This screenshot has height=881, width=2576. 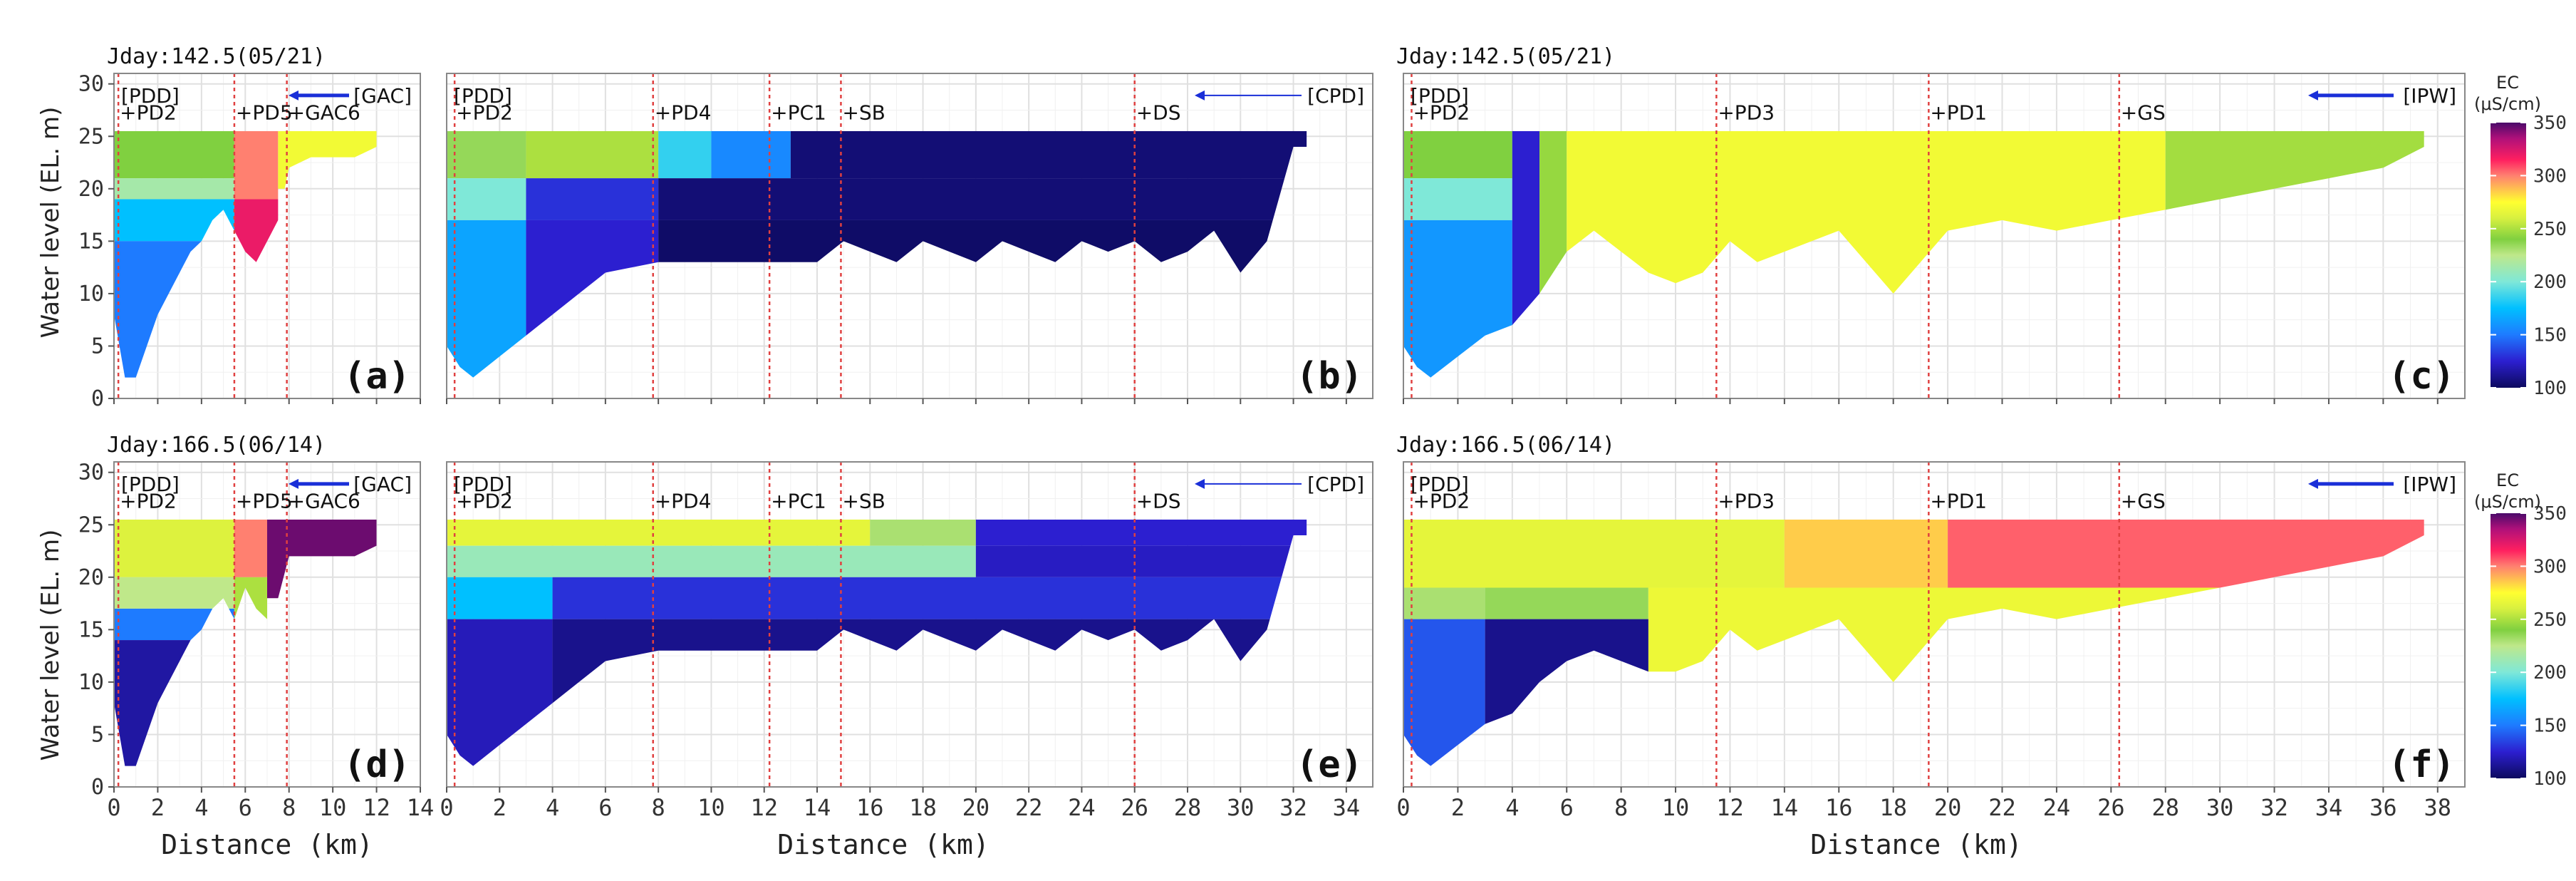 What do you see at coordinates (216, 57) in the screenshot?
I see `panel-title: Jday:142.5(05/21)` at bounding box center [216, 57].